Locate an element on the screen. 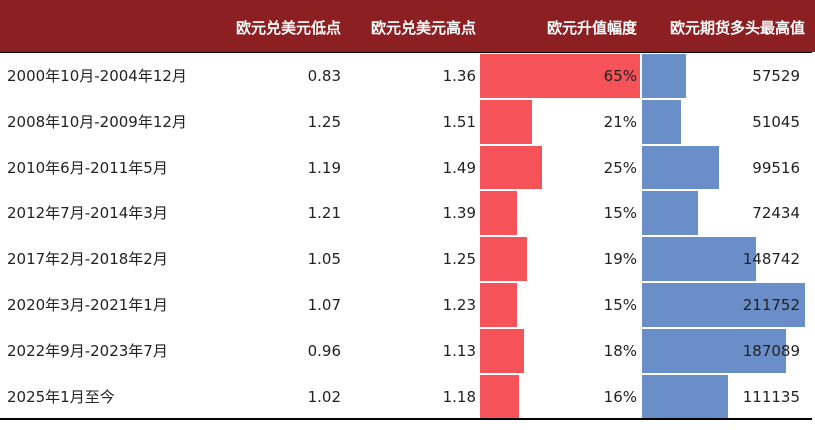  low: 1.05 is located at coordinates (324, 259).